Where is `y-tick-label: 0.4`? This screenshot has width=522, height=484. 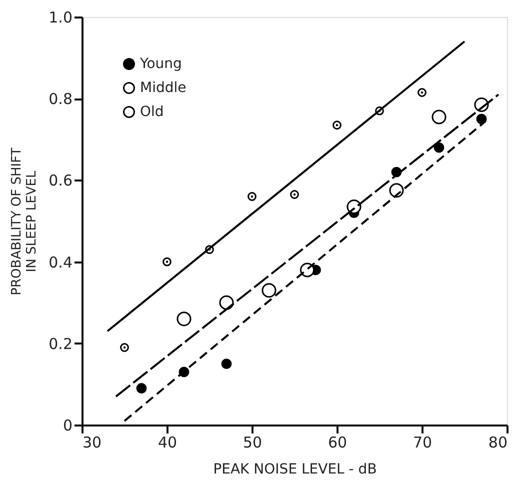
y-tick-label: 0.4 is located at coordinates (60, 262).